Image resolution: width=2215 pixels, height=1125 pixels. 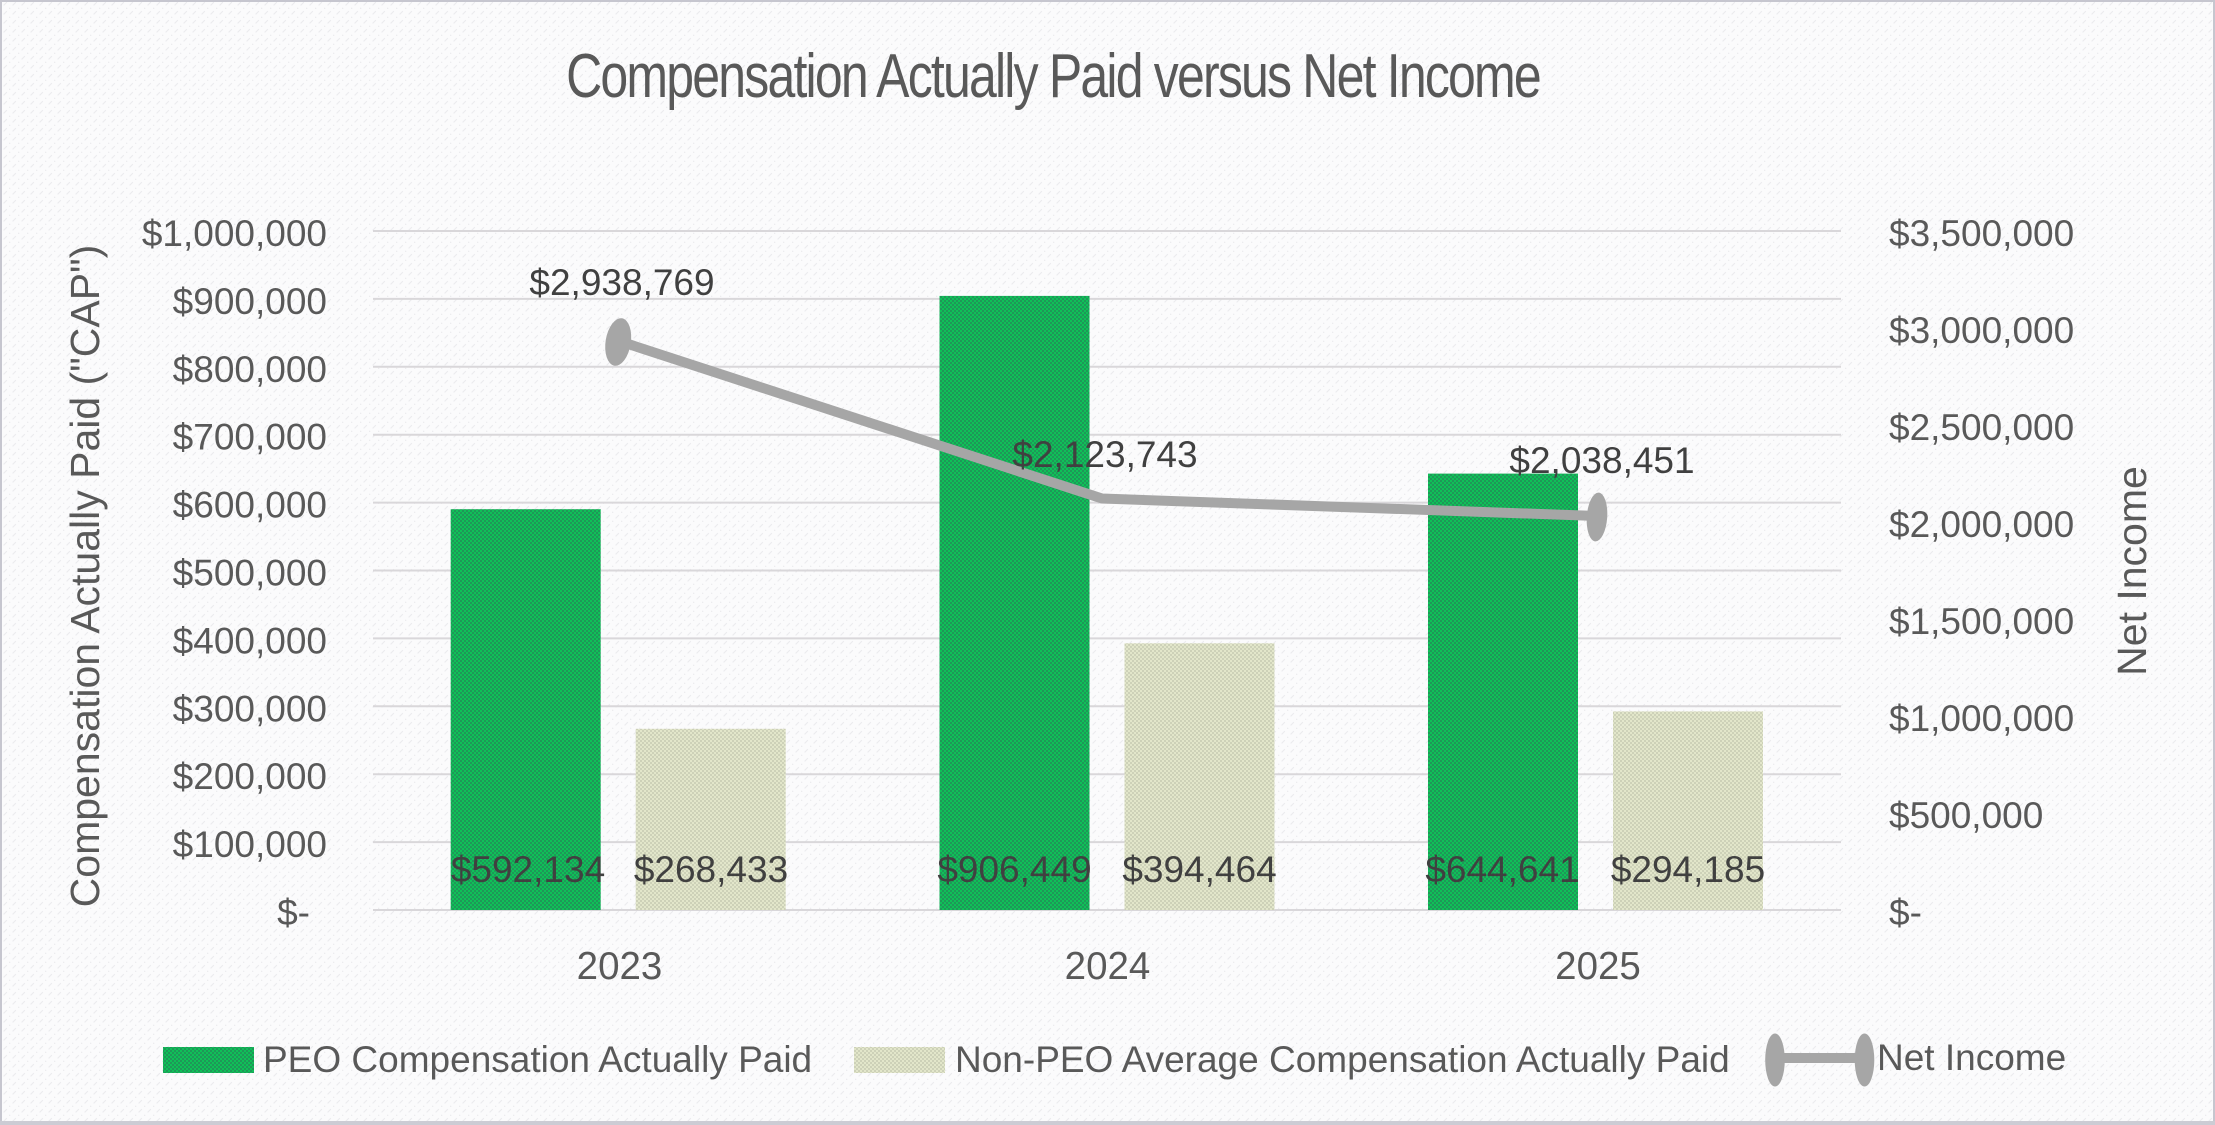 I want to click on svg-text: $800,000, so click(x=250, y=369).